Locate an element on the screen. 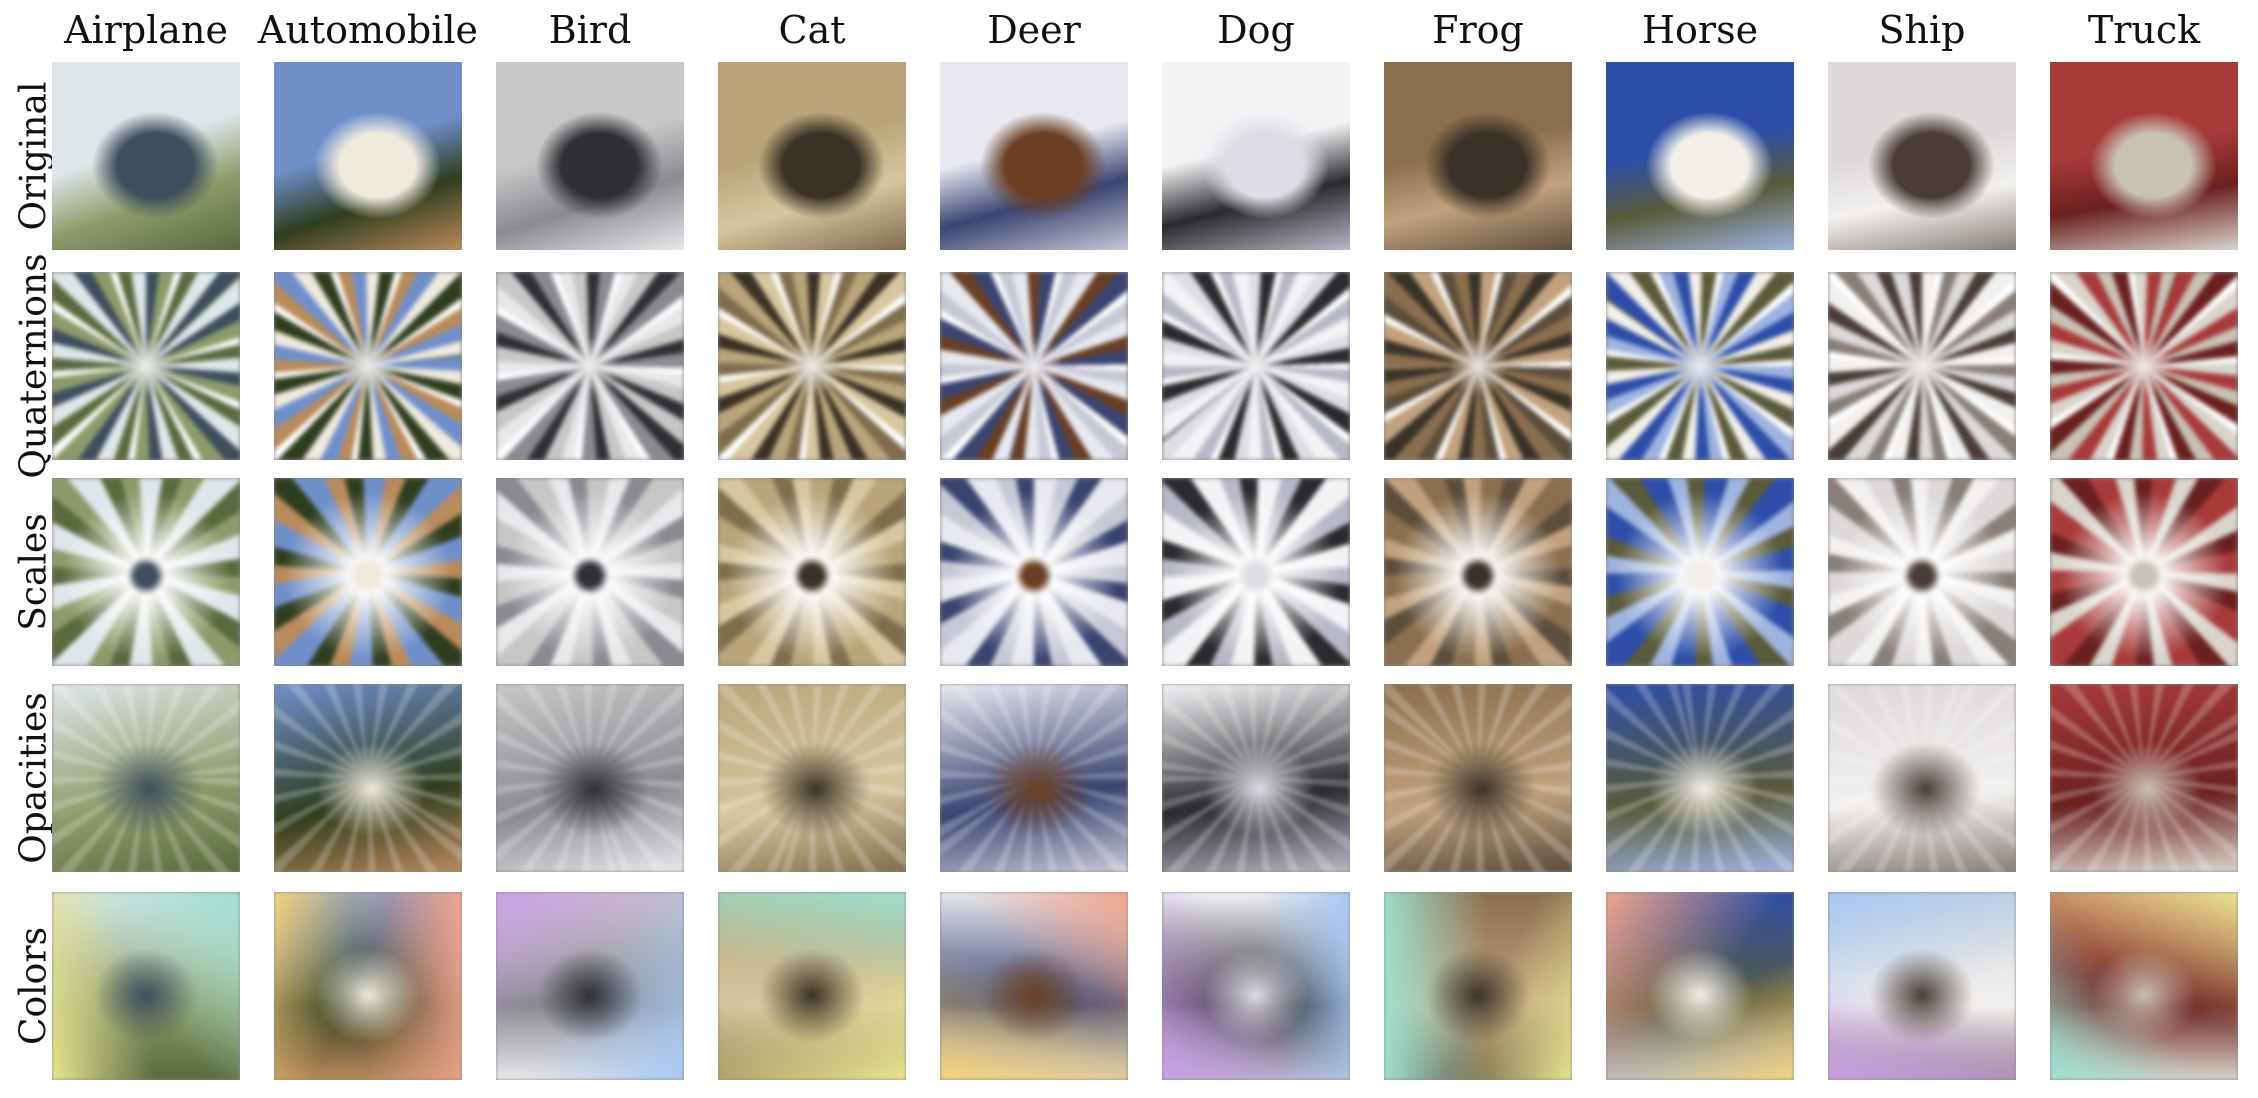 Image resolution: width=2258 pixels, height=1098 pixels. image-quaternions-dog is located at coordinates (1256, 366).